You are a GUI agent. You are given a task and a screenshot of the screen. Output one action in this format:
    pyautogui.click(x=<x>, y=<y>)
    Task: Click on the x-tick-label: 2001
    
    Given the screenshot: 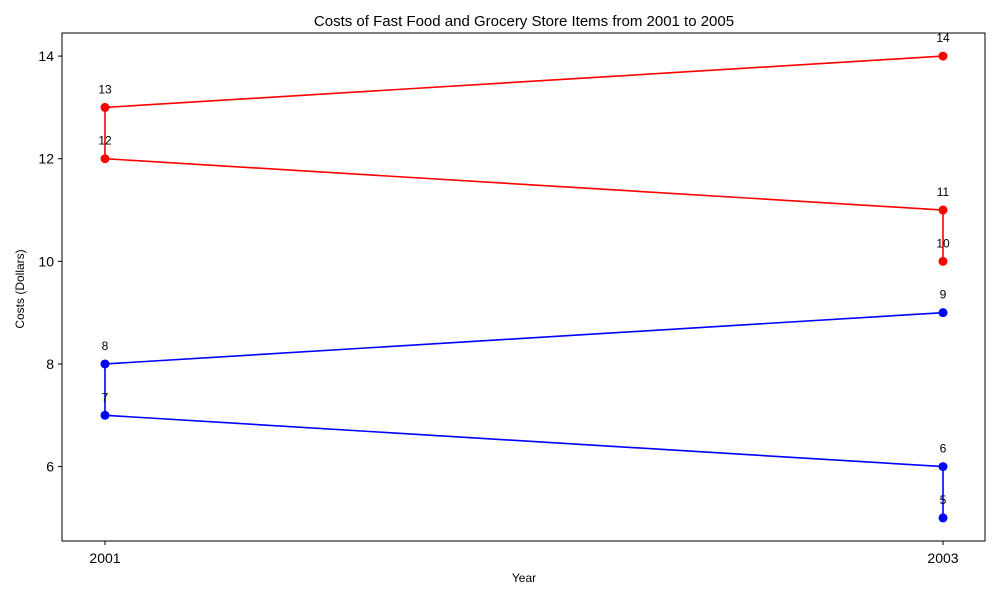 What is the action you would take?
    pyautogui.click(x=104, y=558)
    